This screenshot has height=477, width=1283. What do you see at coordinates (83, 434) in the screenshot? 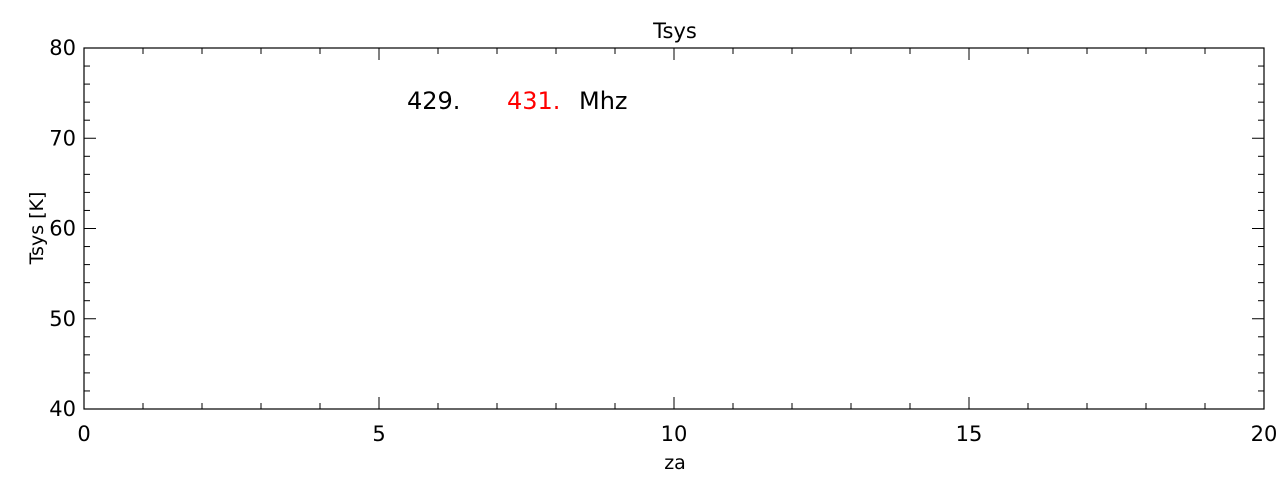
I see `x-tick-label: 0` at bounding box center [83, 434].